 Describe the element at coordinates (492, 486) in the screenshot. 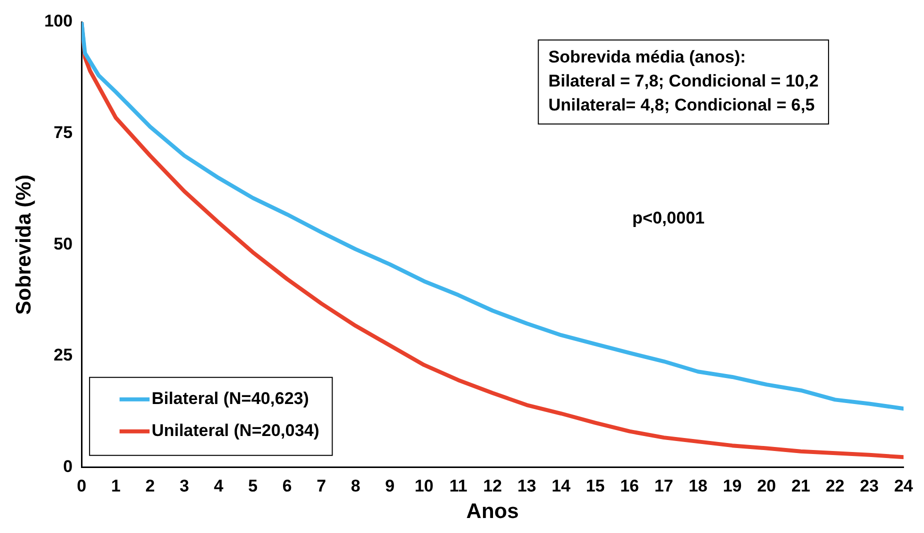

I see `x-tick-label: 12` at that location.